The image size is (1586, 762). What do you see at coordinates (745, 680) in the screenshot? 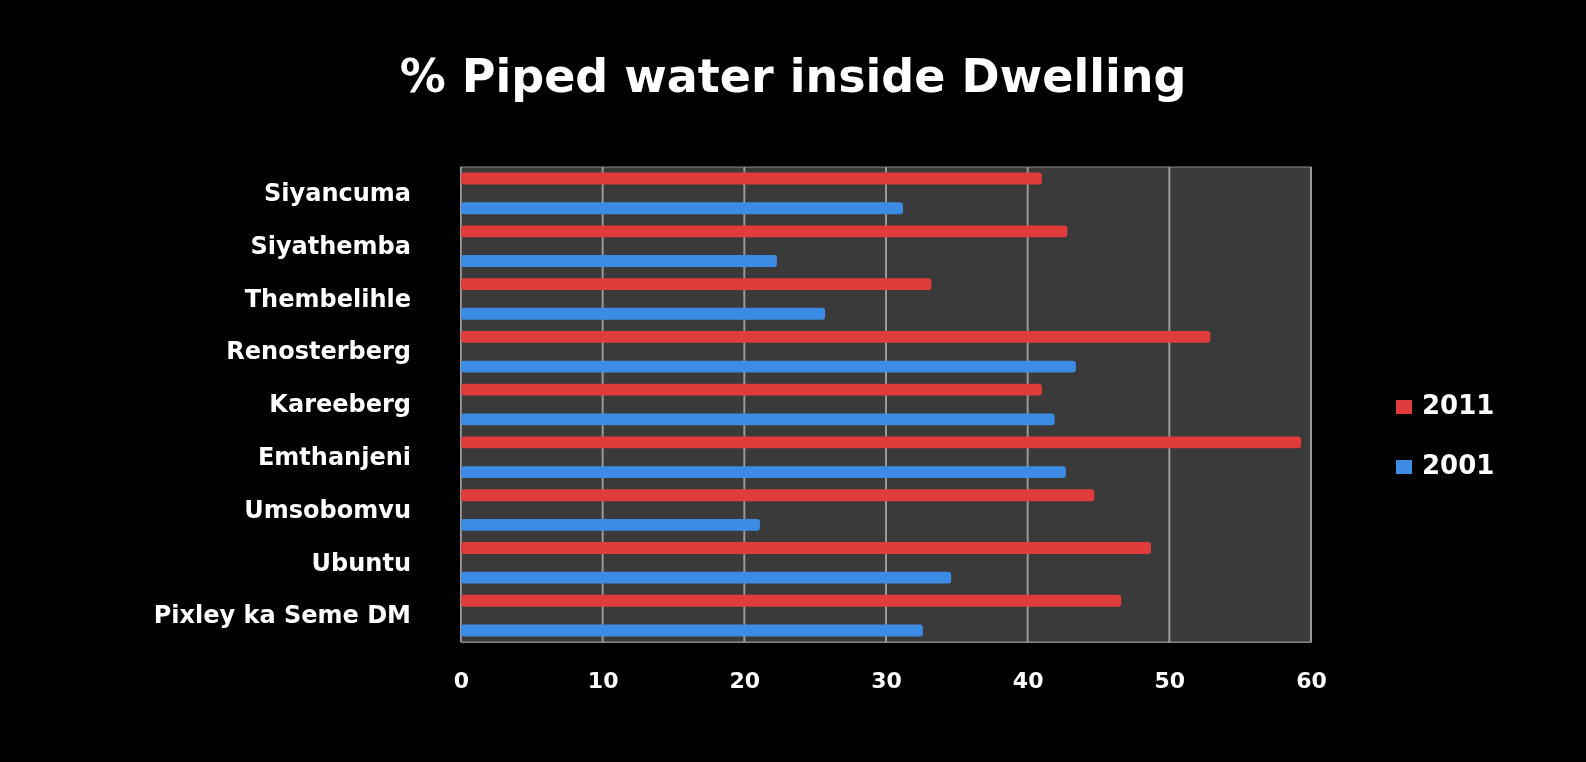
I see `x-tick-label: 20` at bounding box center [745, 680].